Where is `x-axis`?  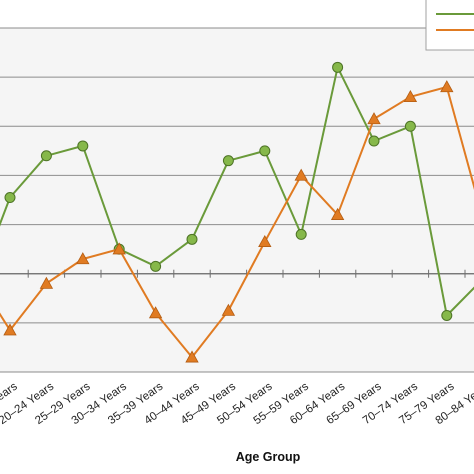 x-axis is located at coordinates (237, 273).